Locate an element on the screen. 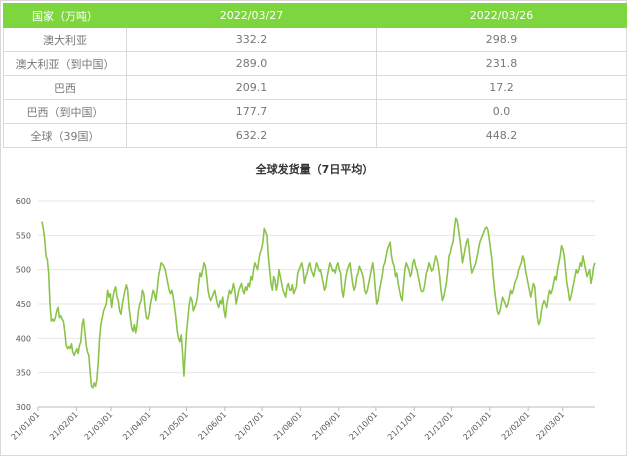  table-header-row: 国家（万吨） 2022/03/27 2022/03/26 is located at coordinates (315, 15).